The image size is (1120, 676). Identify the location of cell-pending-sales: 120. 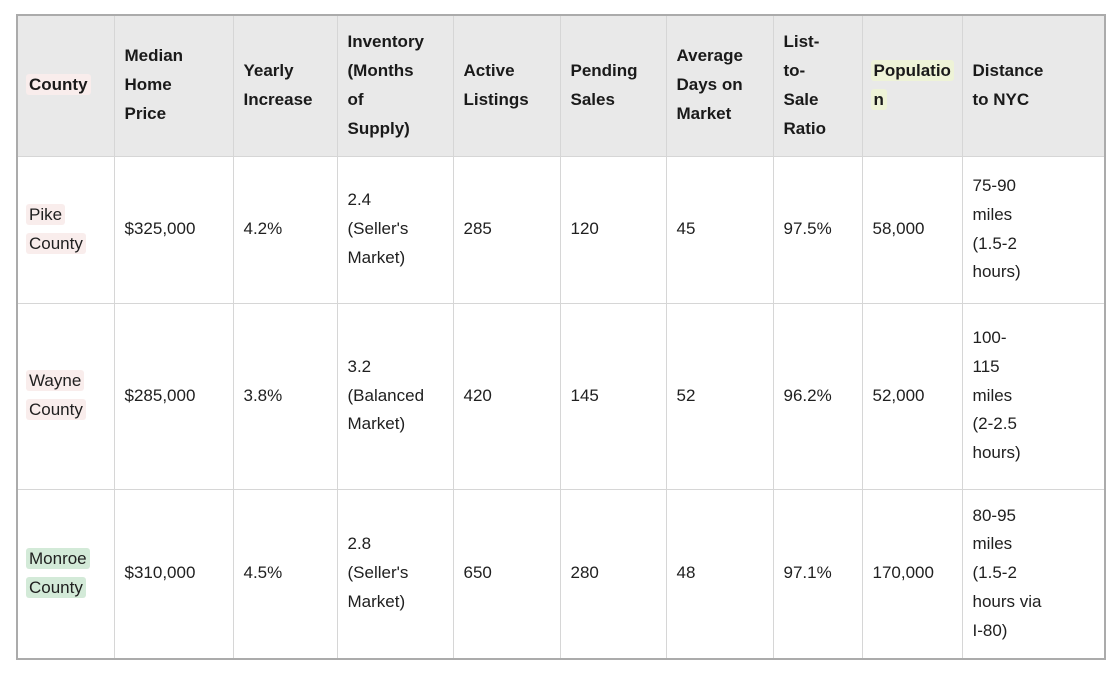
(613, 229).